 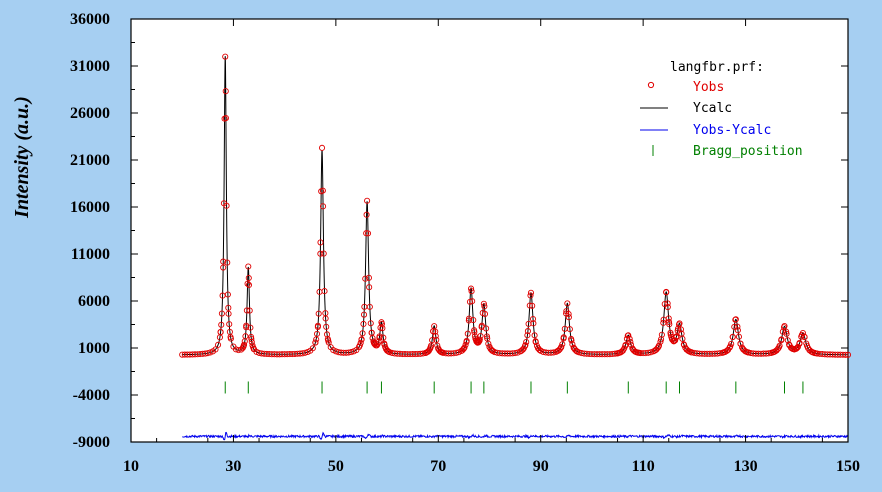 I want to click on x-tick-label-1: 30, so click(x=233, y=466).